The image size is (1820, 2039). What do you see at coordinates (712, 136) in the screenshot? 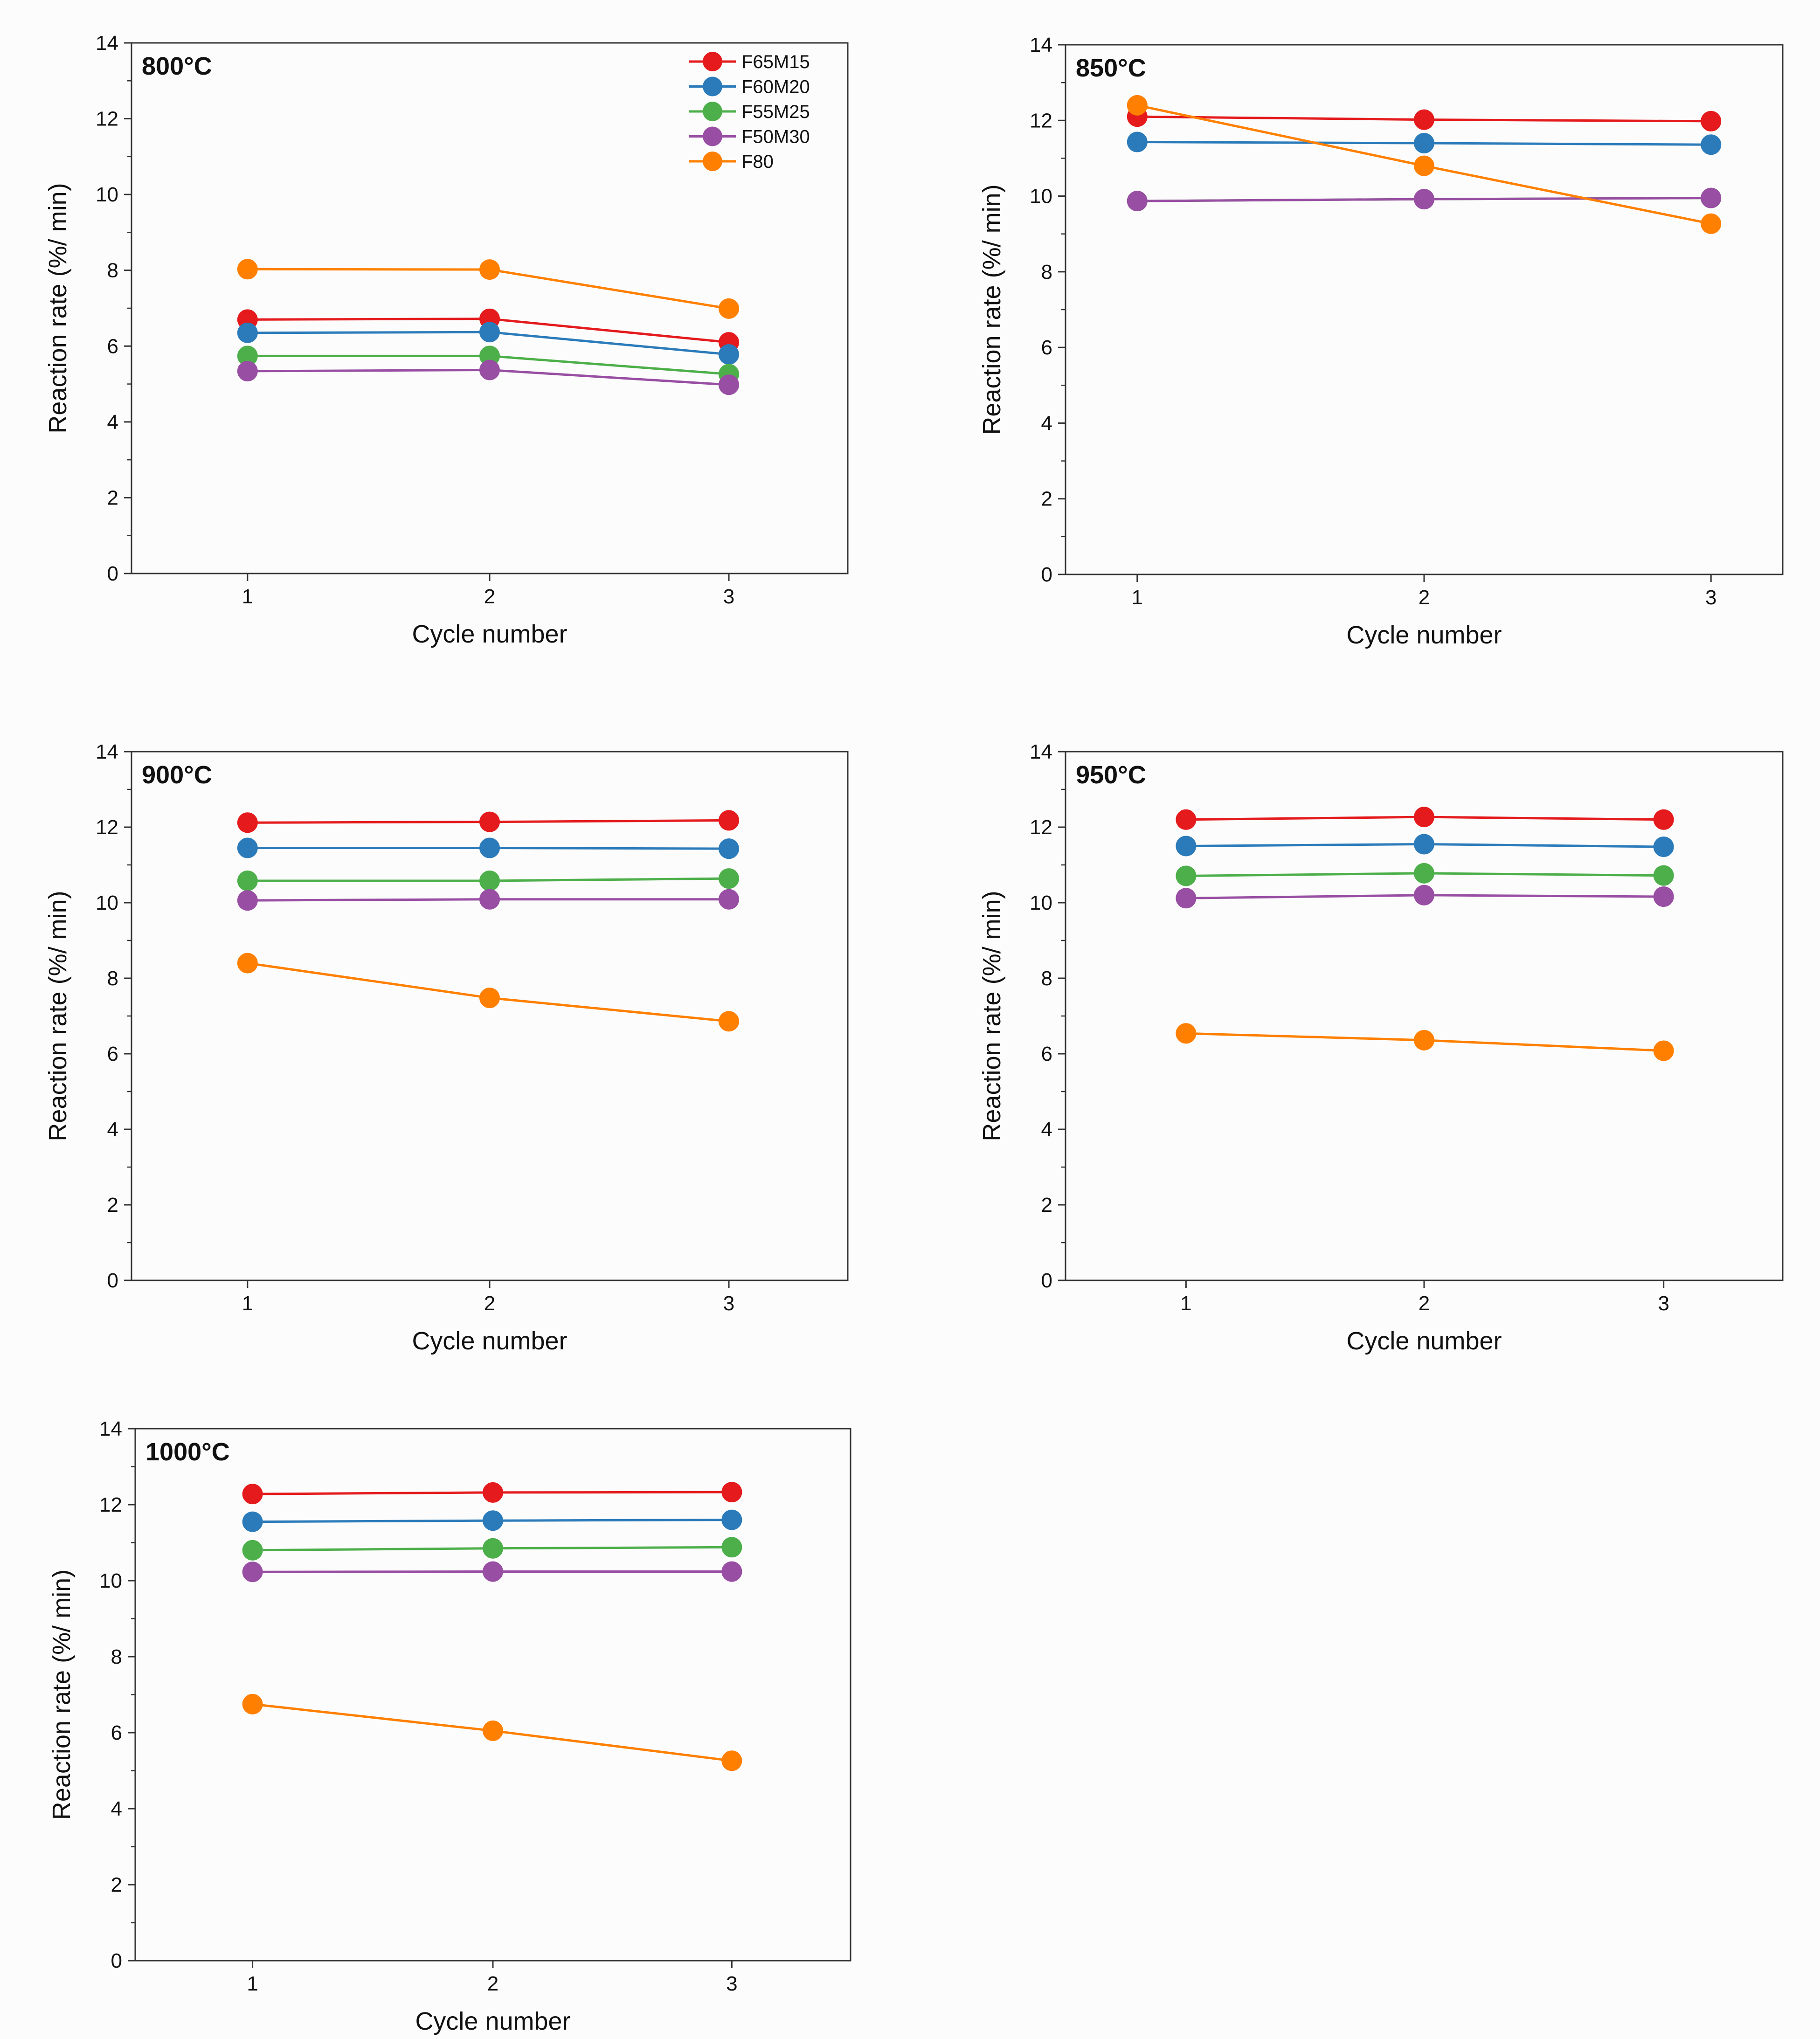
I see `legend-marker-F50M30` at bounding box center [712, 136].